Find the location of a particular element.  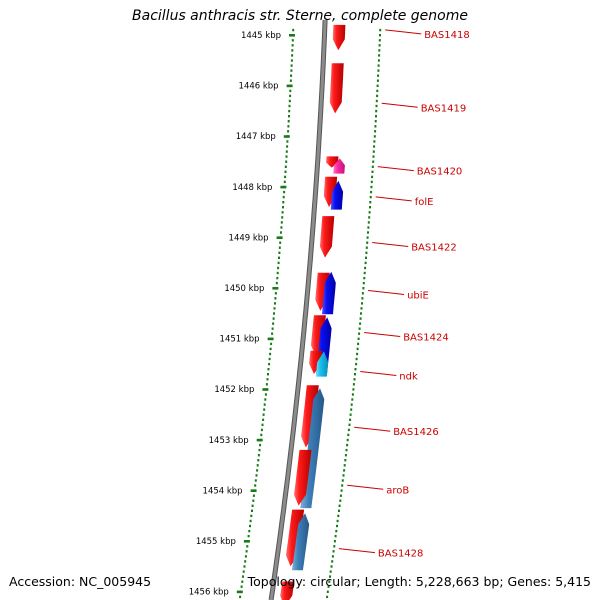

gene-label: BAS1424 is located at coordinates (426, 338).